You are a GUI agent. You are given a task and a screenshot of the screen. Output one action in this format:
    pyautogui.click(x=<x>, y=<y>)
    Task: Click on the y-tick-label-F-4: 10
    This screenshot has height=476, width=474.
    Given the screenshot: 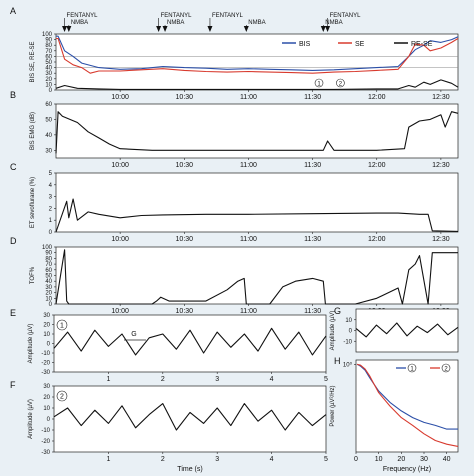 What is the action you would take?
    pyautogui.click(x=46, y=409)
    